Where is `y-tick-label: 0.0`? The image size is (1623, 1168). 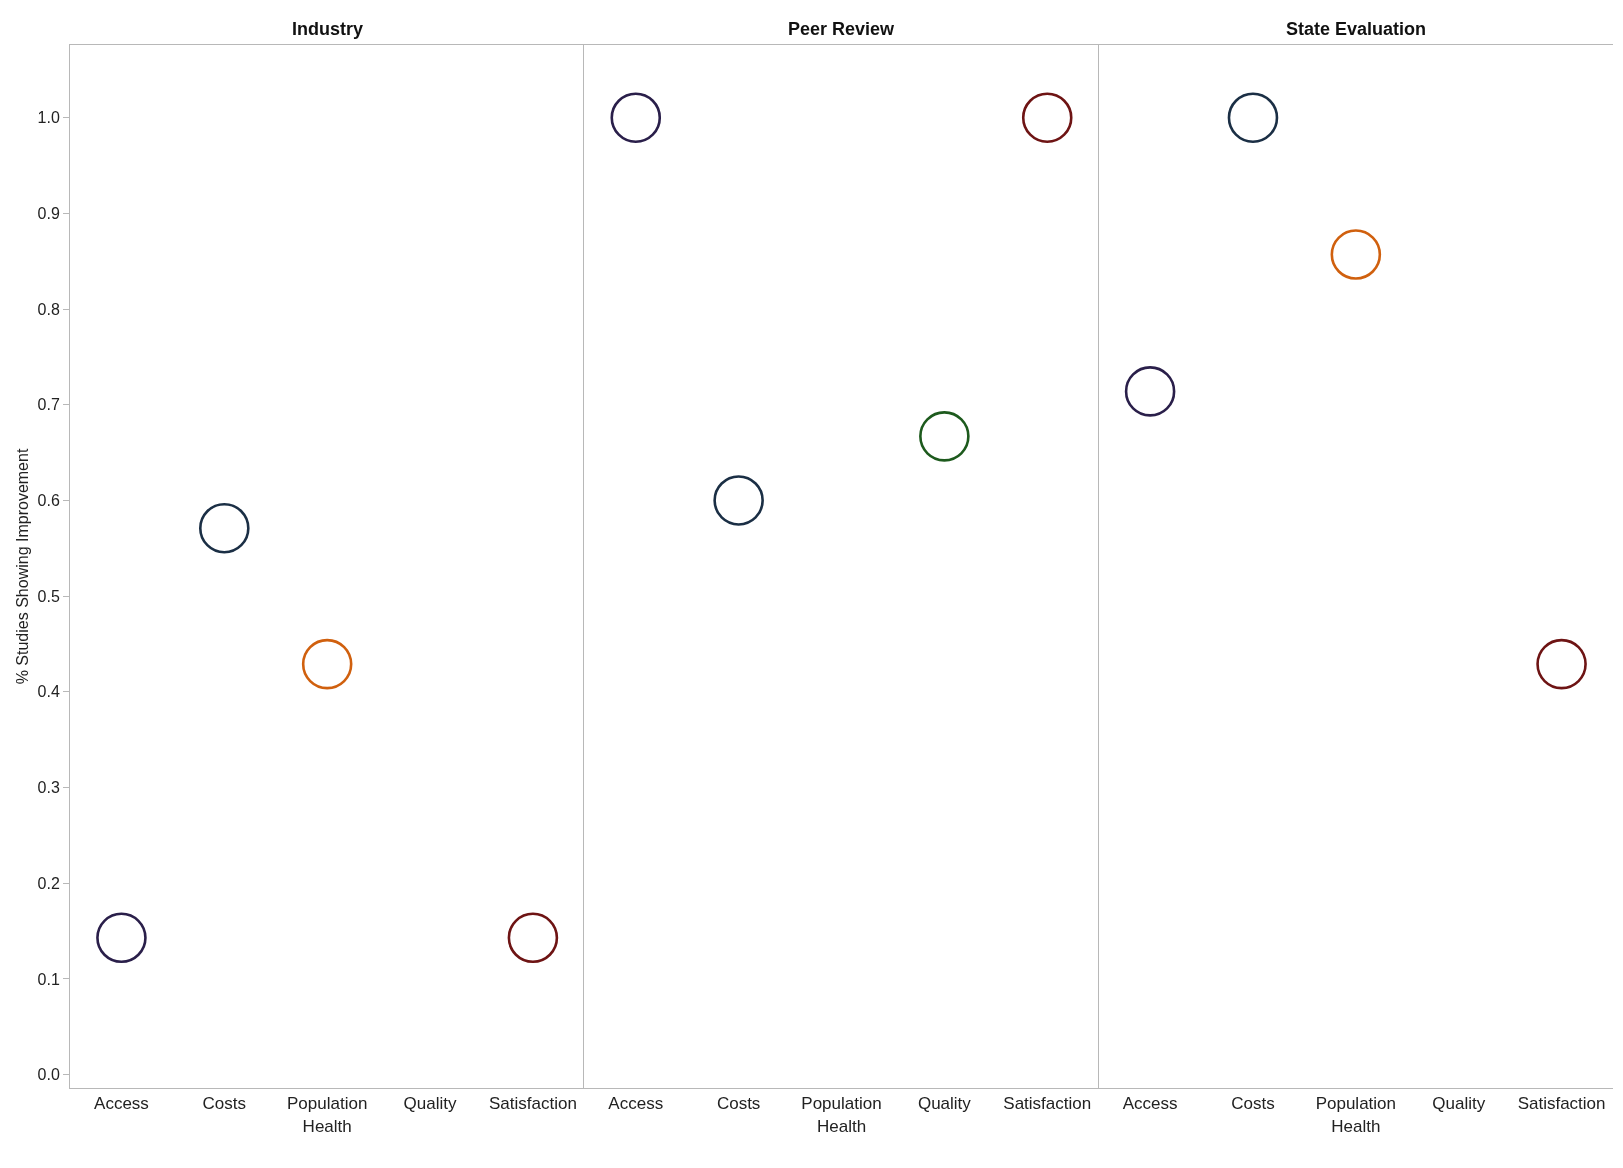
y-tick-label: 0.0 is located at coordinates (48, 1075).